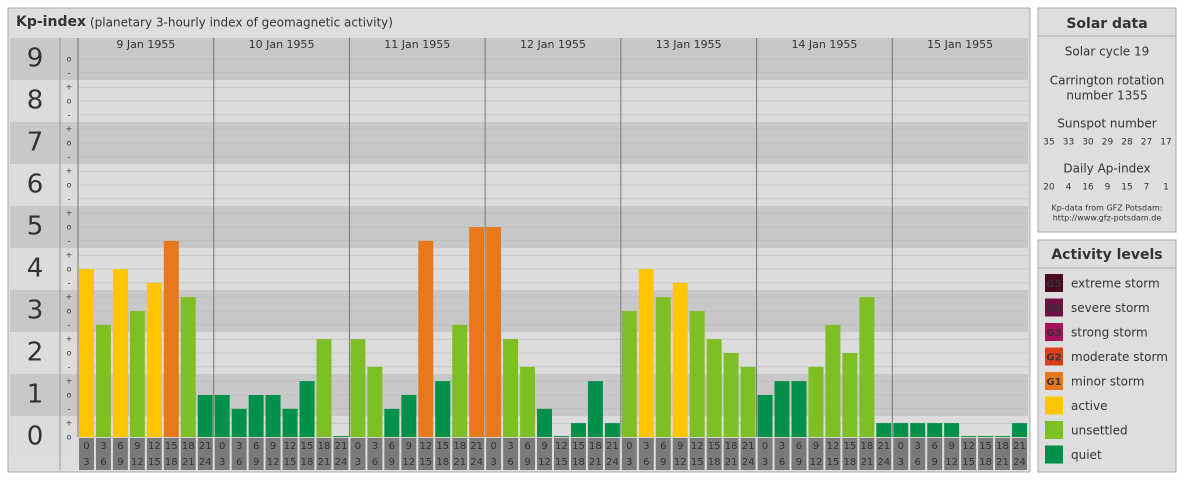  I want to click on day-label: 9 Jan 1955, so click(145, 44).